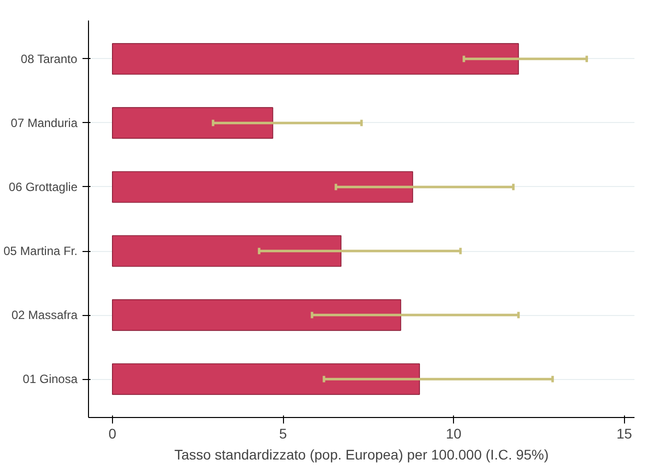 Image resolution: width=649 pixels, height=465 pixels. What do you see at coordinates (43, 187) in the screenshot?
I see `y-tick-label: 06 Grottaglie` at bounding box center [43, 187].